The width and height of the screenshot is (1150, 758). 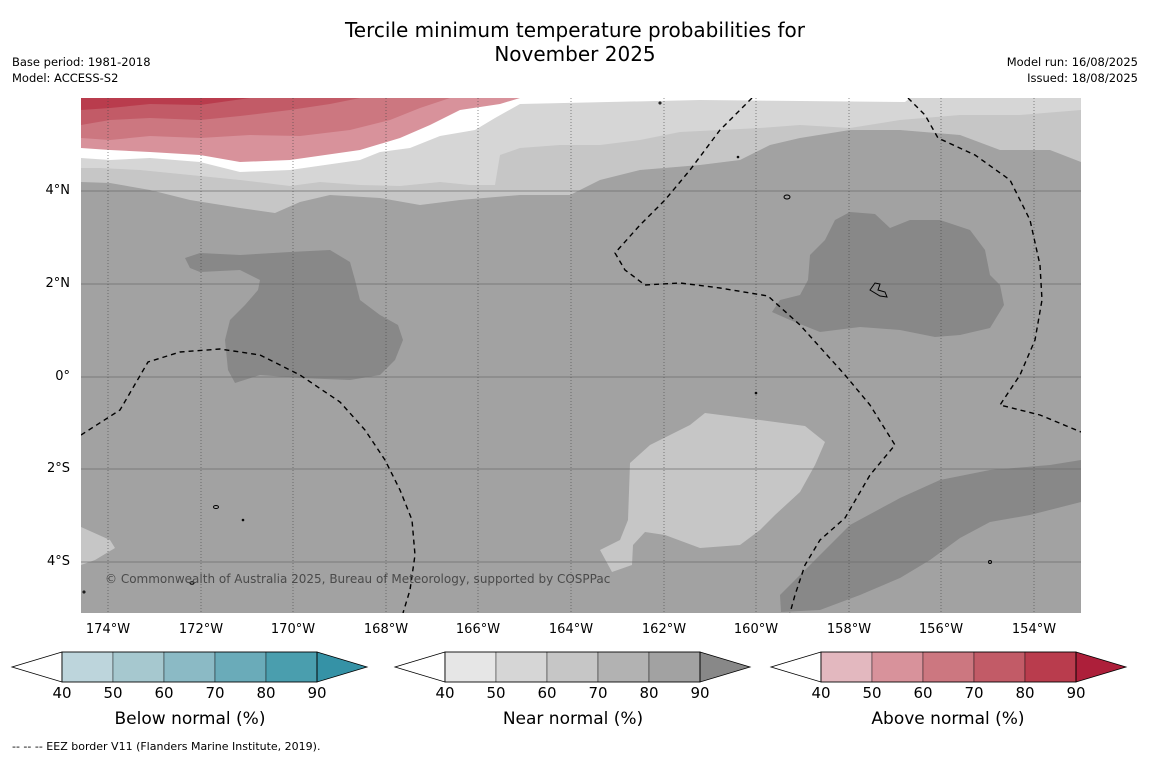 I want to click on near-normal-colorbar-tick: 60, so click(x=547, y=693).